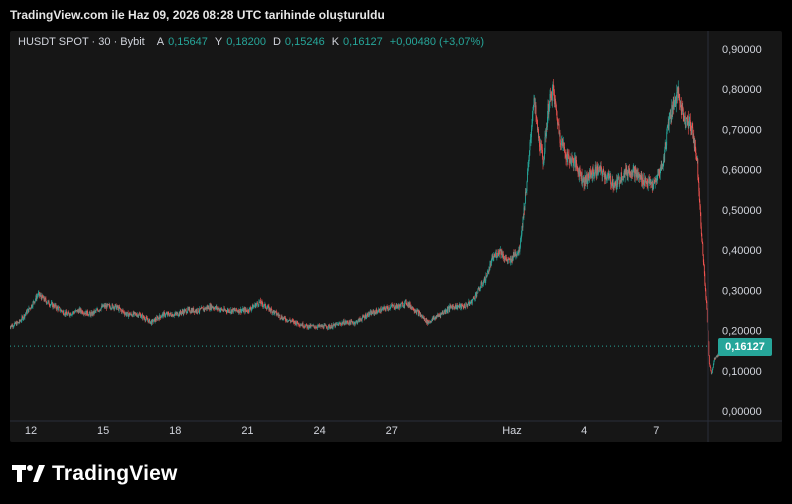 This screenshot has height=504, width=792. What do you see at coordinates (742, 332) in the screenshot?
I see `price-tick-label: 0,20000` at bounding box center [742, 332].